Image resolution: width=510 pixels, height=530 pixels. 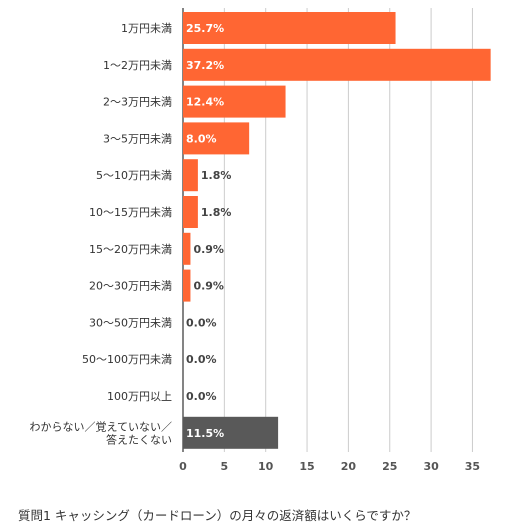 I want to click on category-label: 100万円以上, so click(x=139, y=396).